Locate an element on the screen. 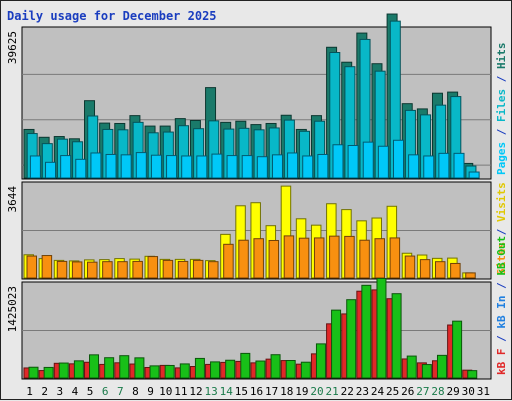 Image resolution: width=512 pixels, height=401 pixels. x-tick-label: 30 is located at coordinates (468, 391).